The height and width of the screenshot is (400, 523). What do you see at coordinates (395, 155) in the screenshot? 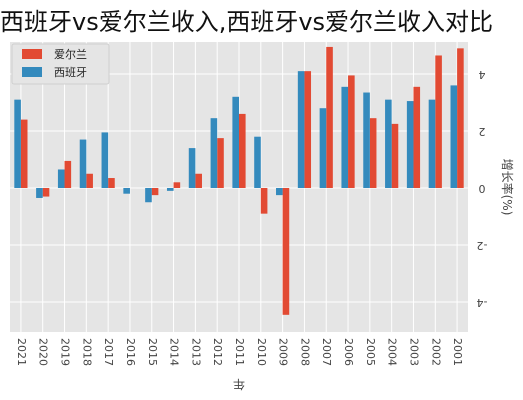
I see `bar-ireland-2004` at bounding box center [395, 155].